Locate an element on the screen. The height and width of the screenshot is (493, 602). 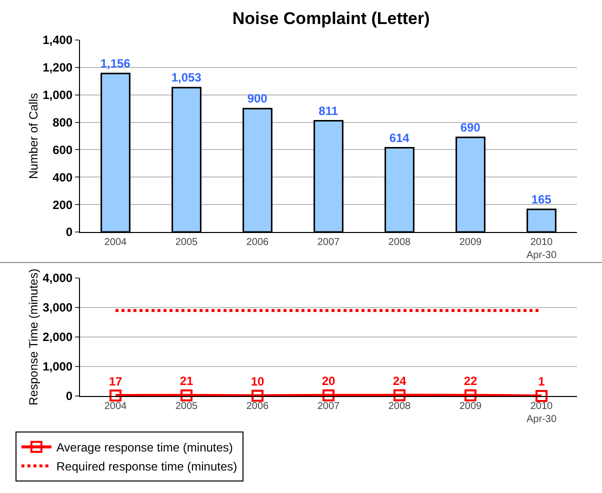
chart-title: Noise Complaint (Letter) is located at coordinates (331, 18).